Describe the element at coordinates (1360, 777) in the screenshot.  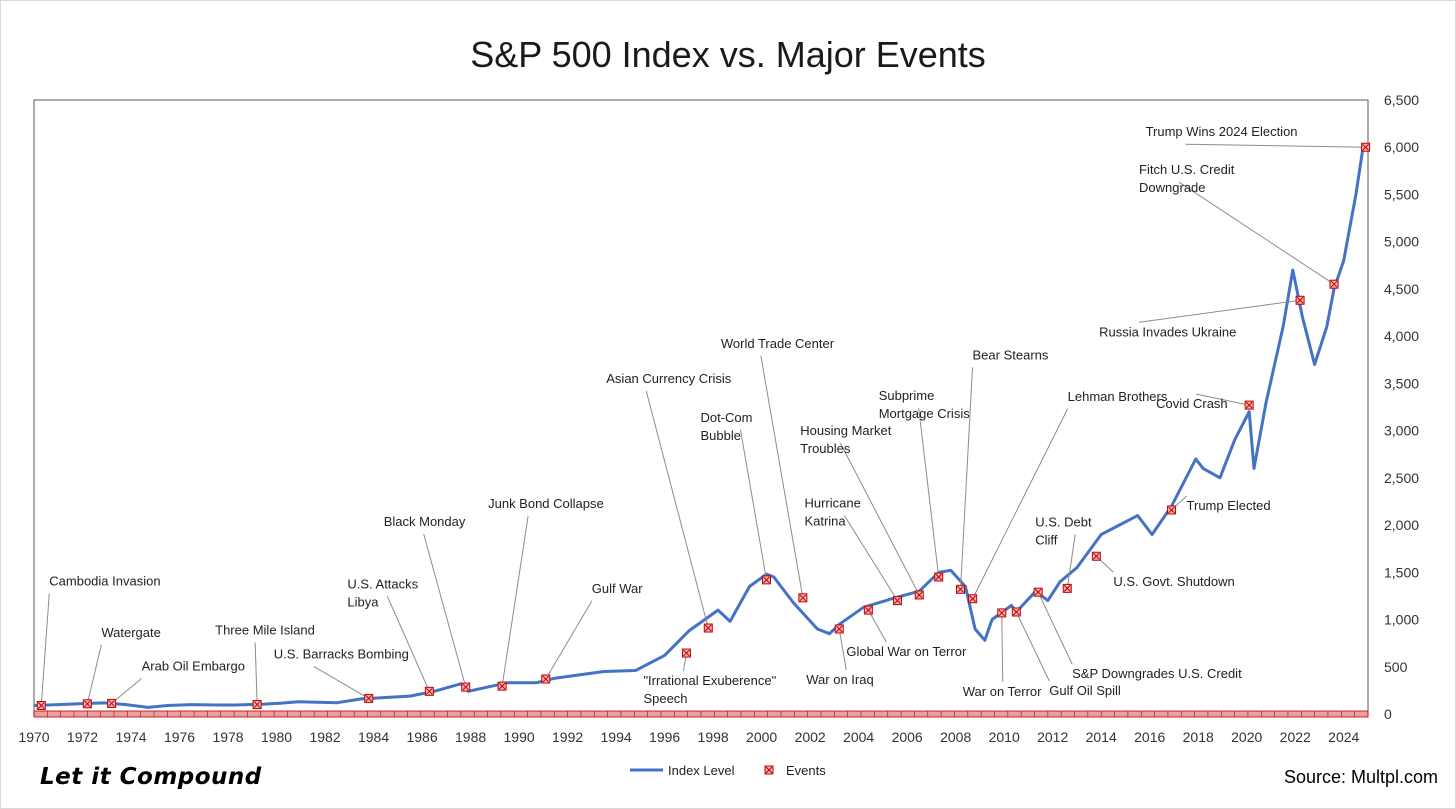
I see `source-note: Source: Multpl.com` at that location.